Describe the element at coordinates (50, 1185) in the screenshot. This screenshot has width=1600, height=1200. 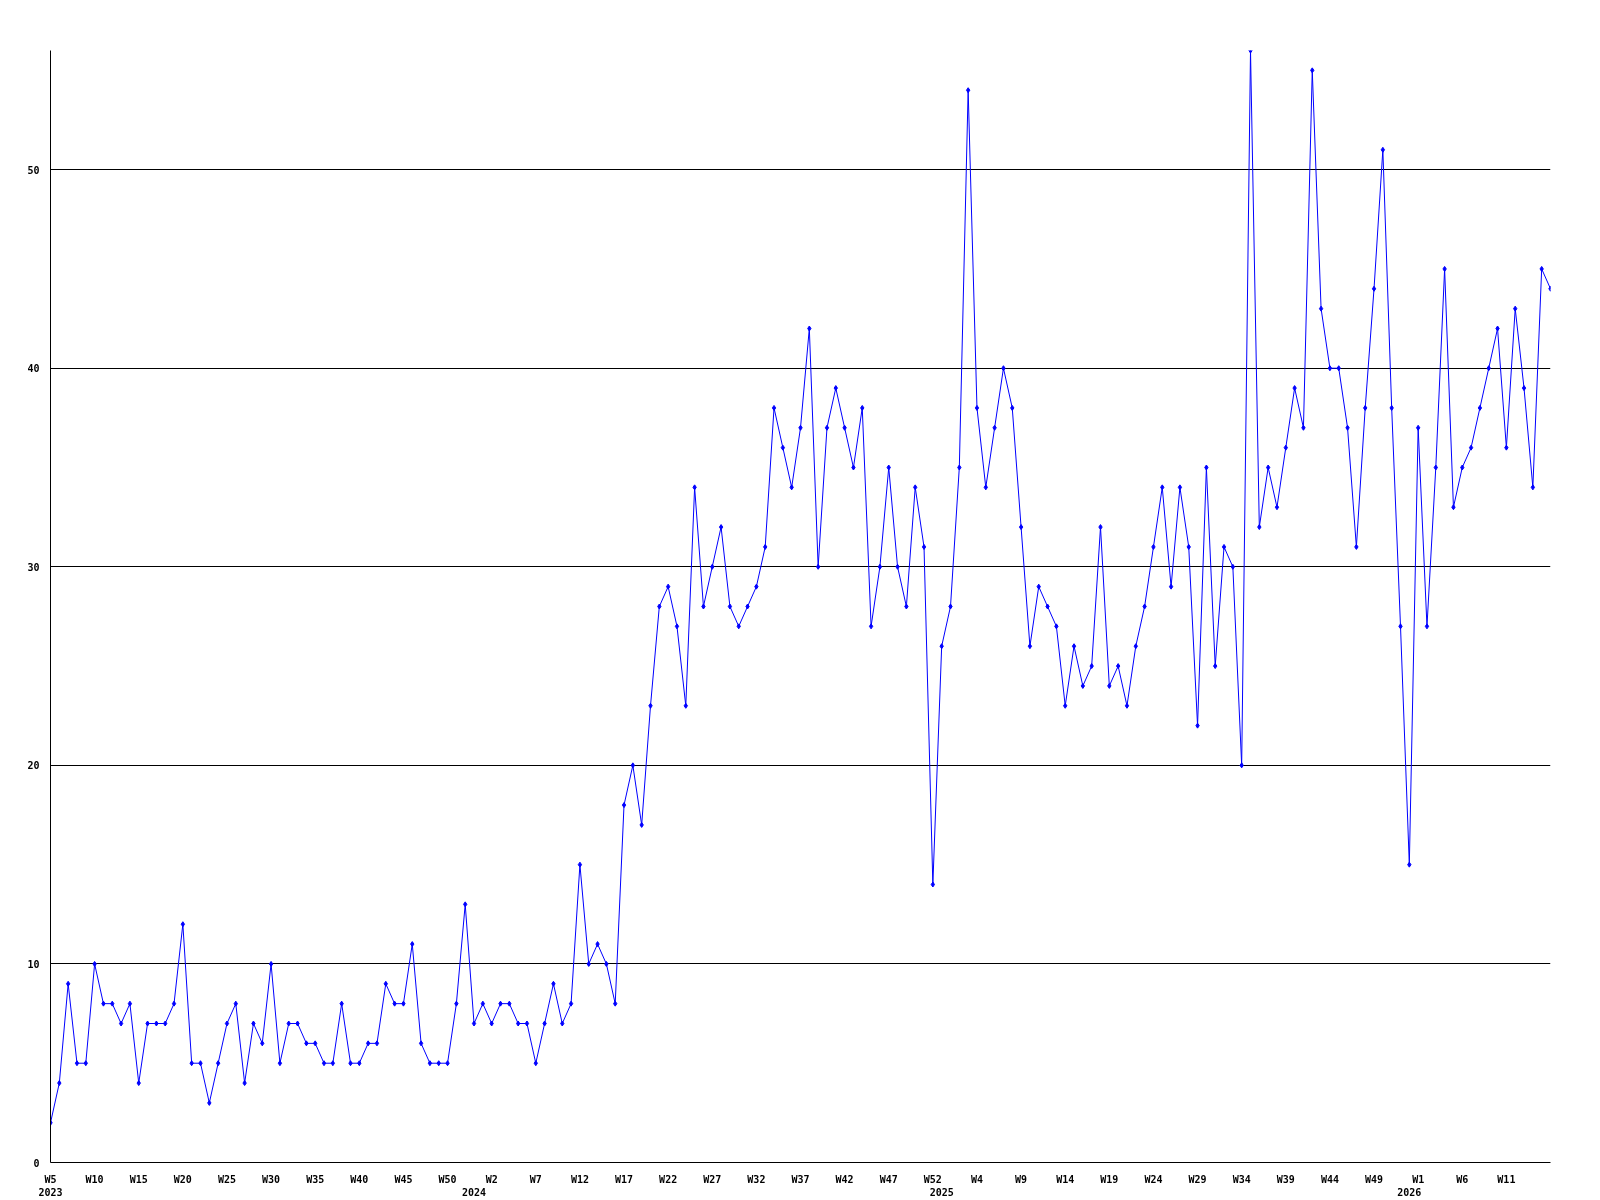
I see `x-tick-label: W5 2023` at that location.